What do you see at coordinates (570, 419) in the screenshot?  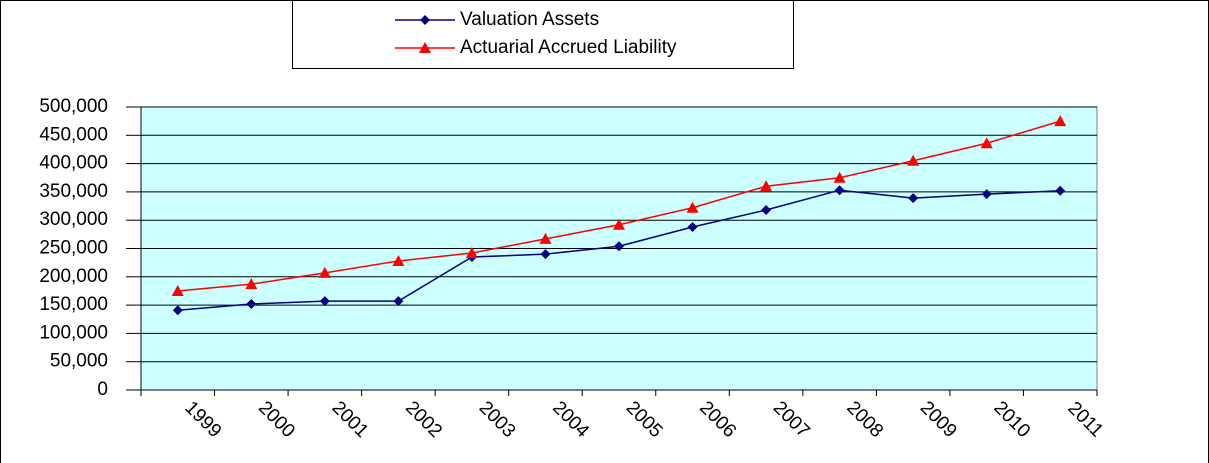 I see `x-tick-label: 2004` at bounding box center [570, 419].